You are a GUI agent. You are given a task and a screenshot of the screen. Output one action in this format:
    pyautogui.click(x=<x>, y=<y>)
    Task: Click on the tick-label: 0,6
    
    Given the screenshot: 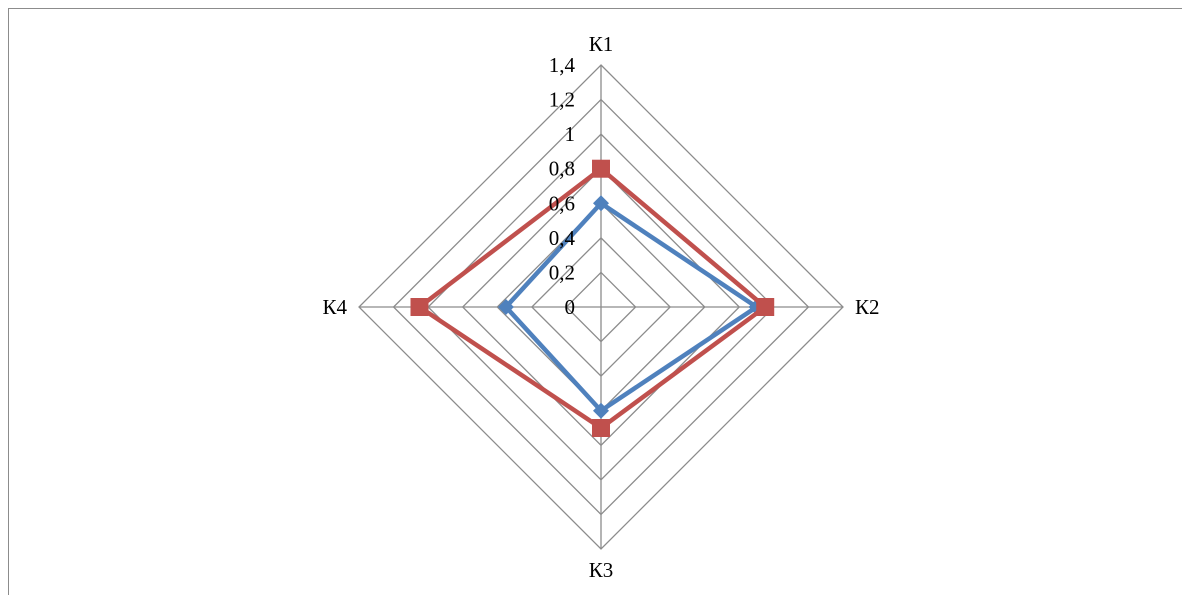 What is the action you would take?
    pyautogui.click(x=562, y=203)
    